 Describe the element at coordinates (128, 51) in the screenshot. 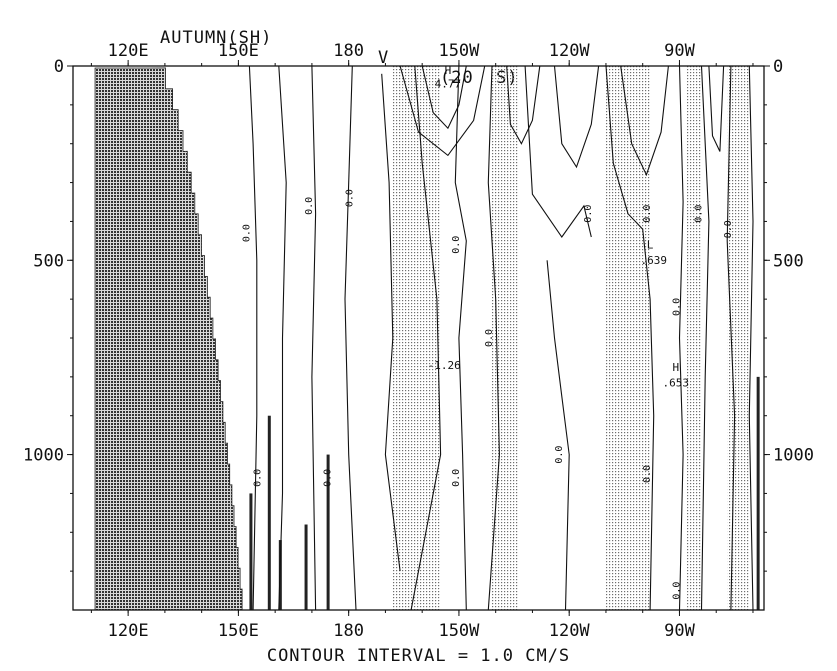

I see `x-tick-label-top: 120E` at that location.